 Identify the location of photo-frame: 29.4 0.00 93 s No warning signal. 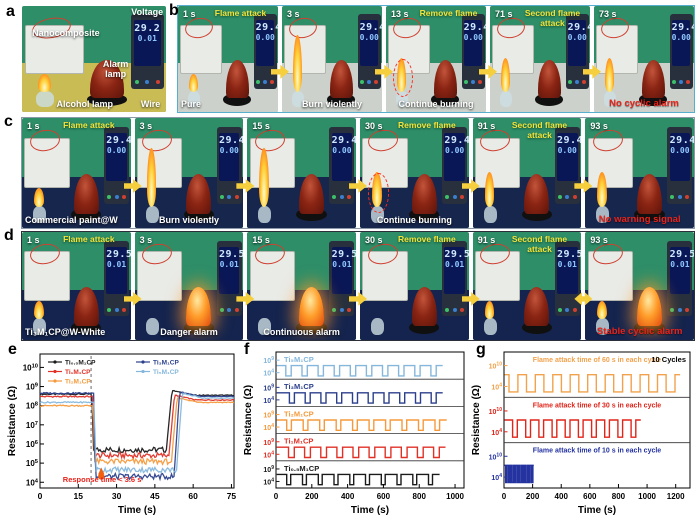
(640, 173).